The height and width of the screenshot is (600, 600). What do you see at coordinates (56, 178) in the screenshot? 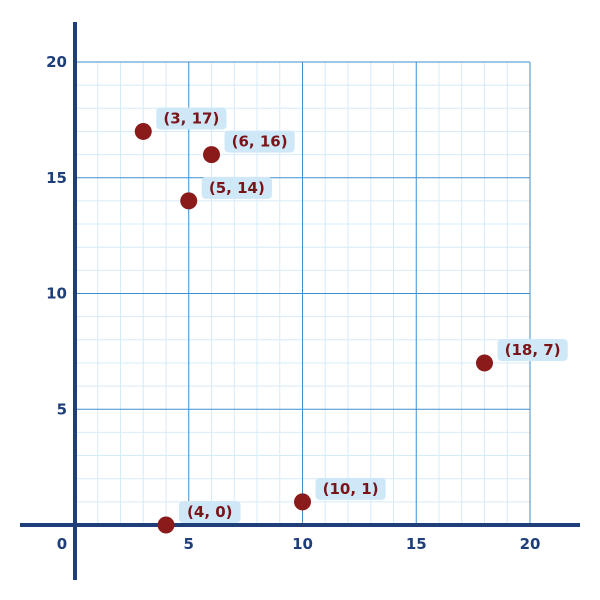
I see `y-tick-label: 15` at bounding box center [56, 178].